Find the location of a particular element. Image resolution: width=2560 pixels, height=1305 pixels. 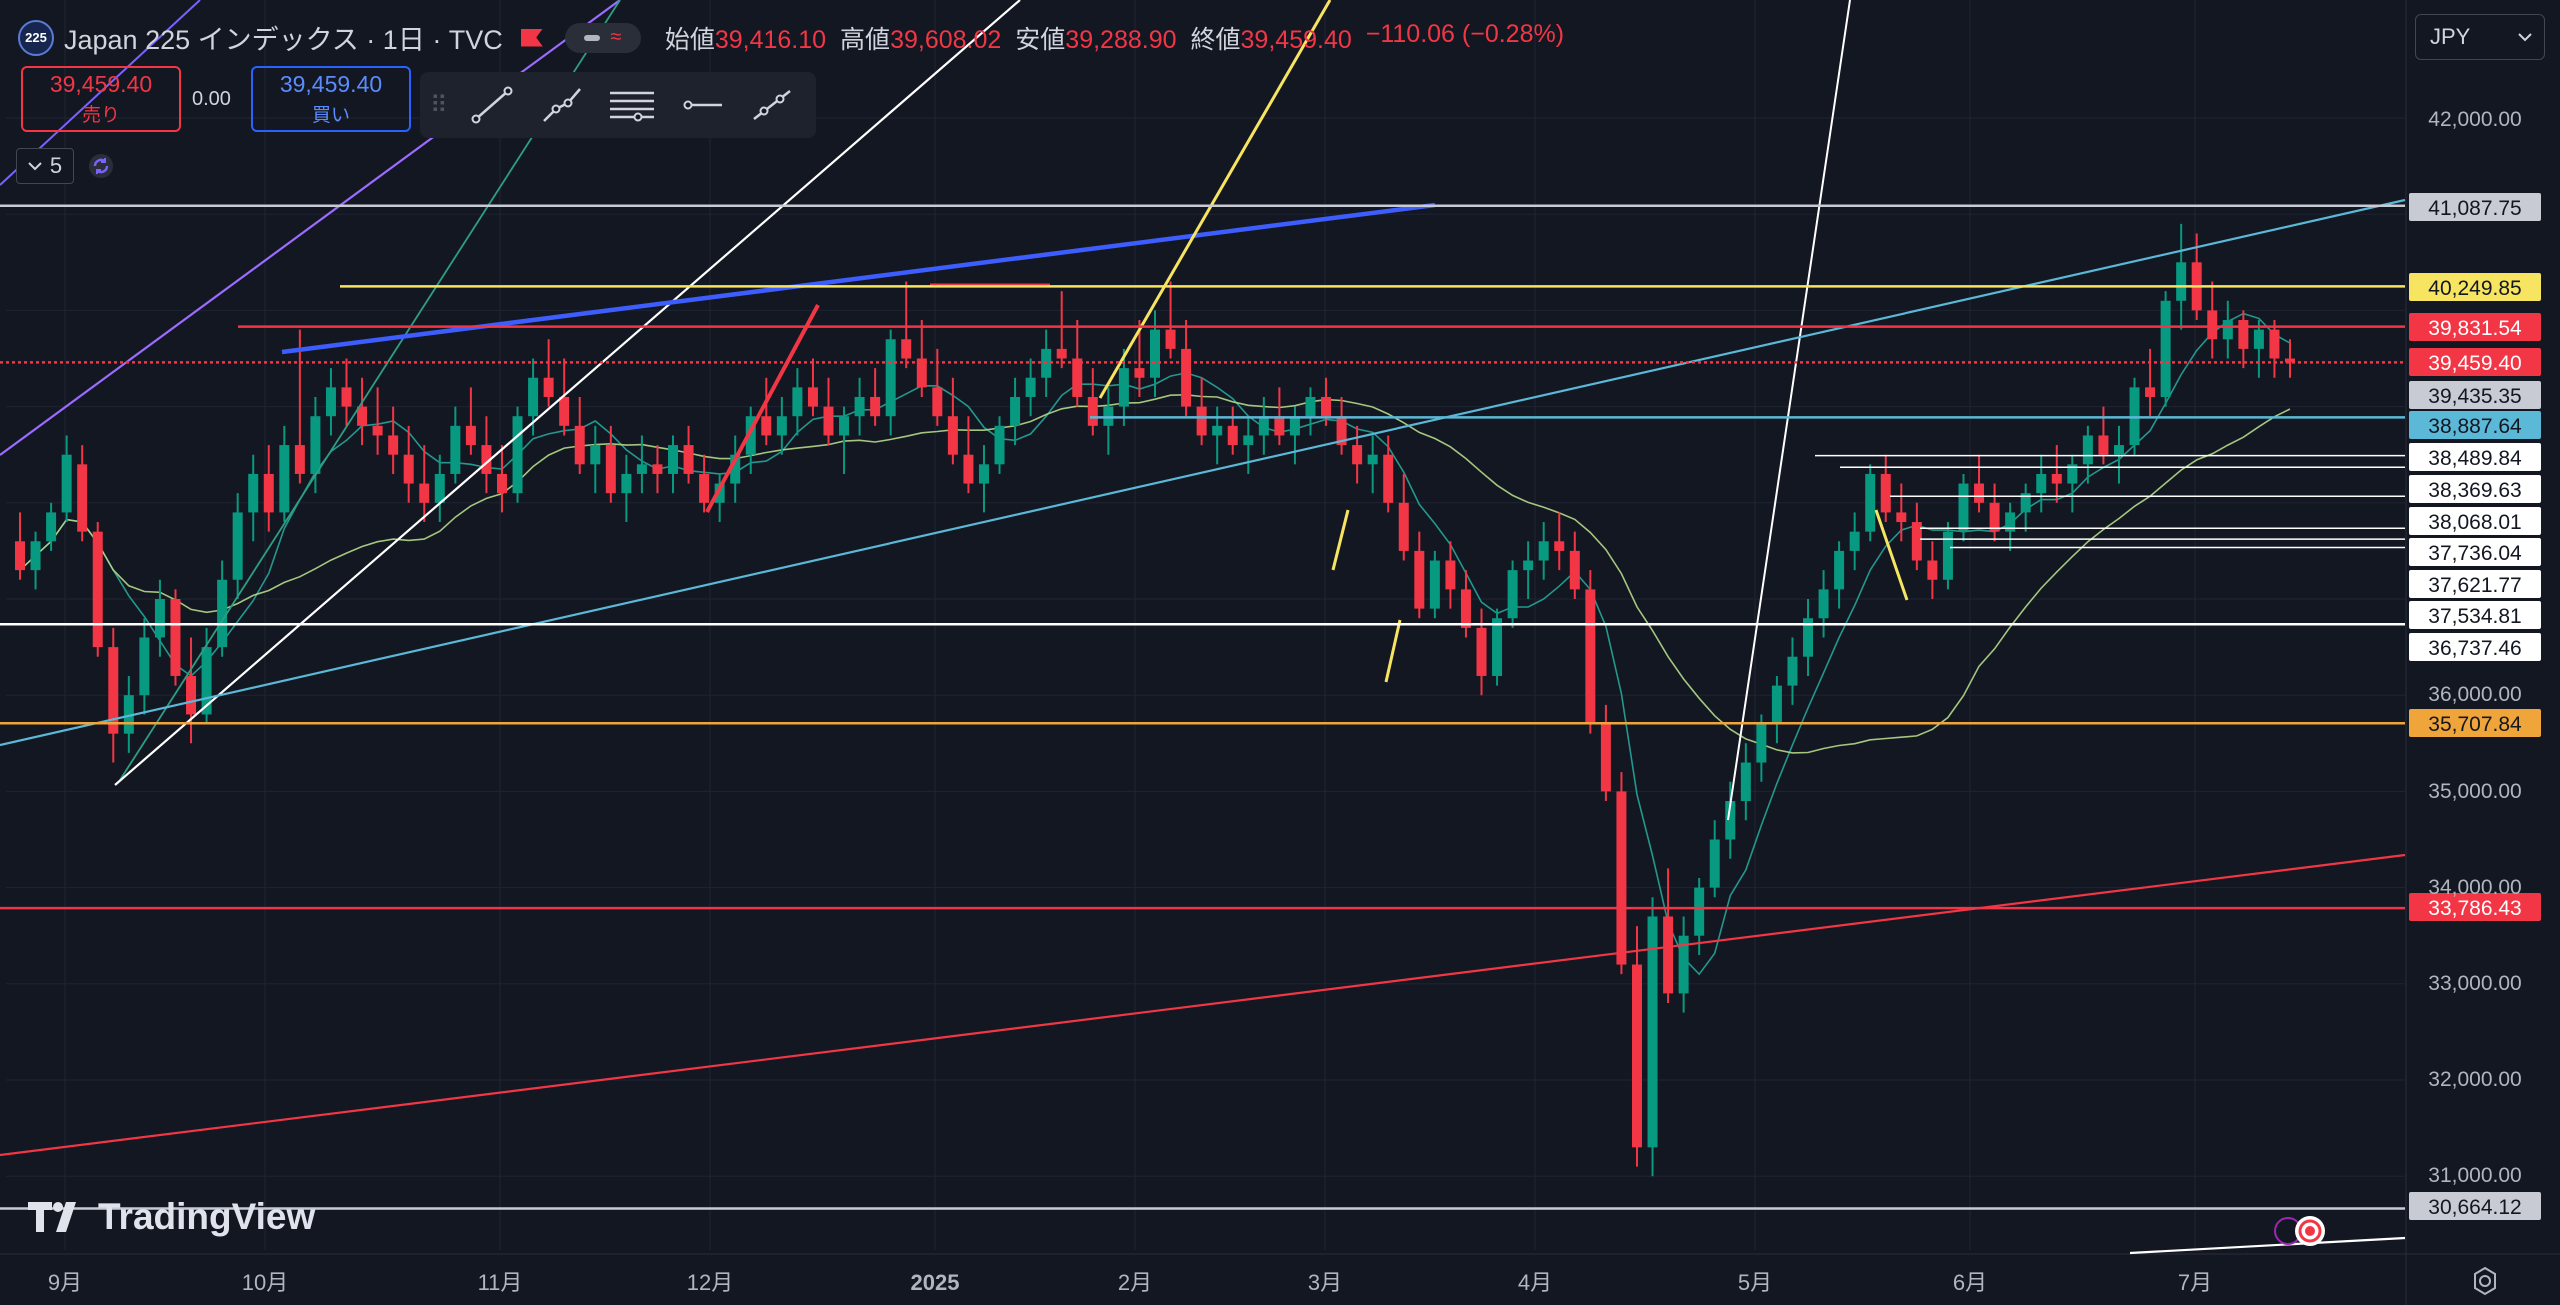

drag-handle-icon: ⠿ is located at coordinates (439, 105).